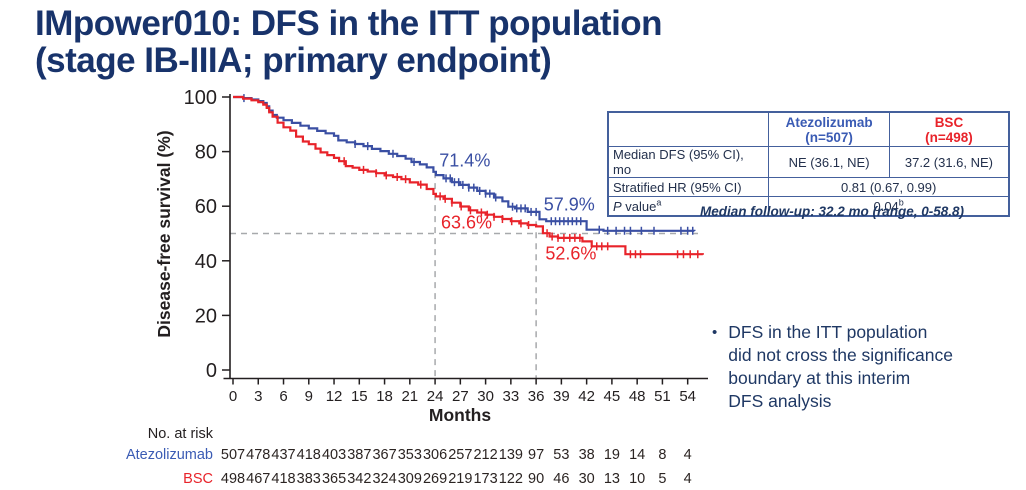 This screenshot has height=490, width=1026. I want to click on p-label-superscript: a, so click(659, 202).